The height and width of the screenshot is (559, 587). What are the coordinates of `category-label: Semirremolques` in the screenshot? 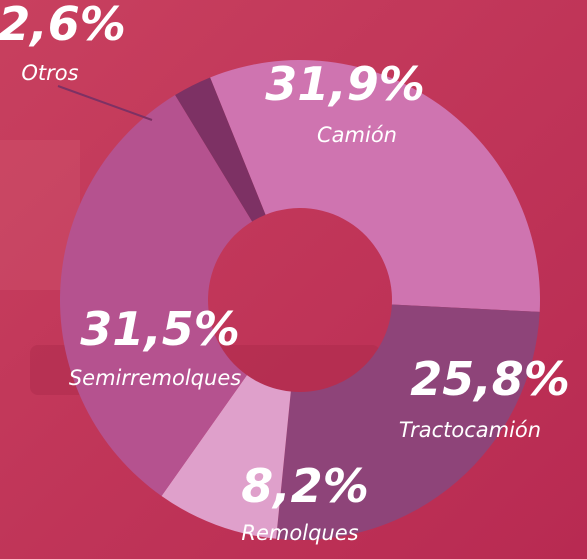 It's located at (155, 378).